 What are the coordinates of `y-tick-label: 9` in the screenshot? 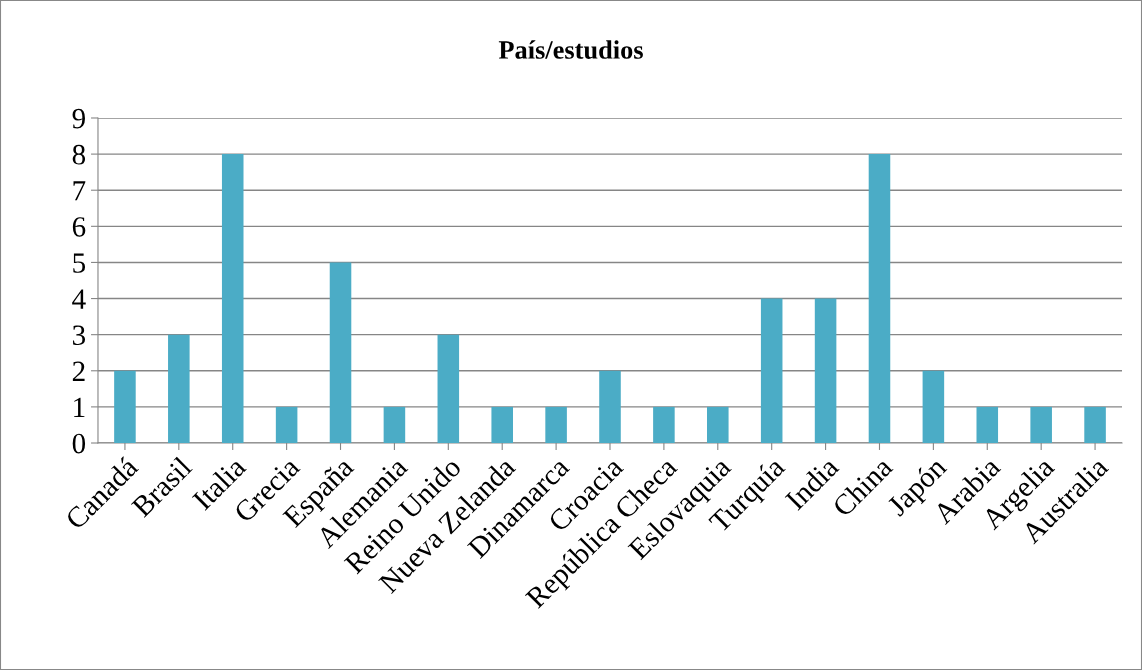 It's located at (78, 118).